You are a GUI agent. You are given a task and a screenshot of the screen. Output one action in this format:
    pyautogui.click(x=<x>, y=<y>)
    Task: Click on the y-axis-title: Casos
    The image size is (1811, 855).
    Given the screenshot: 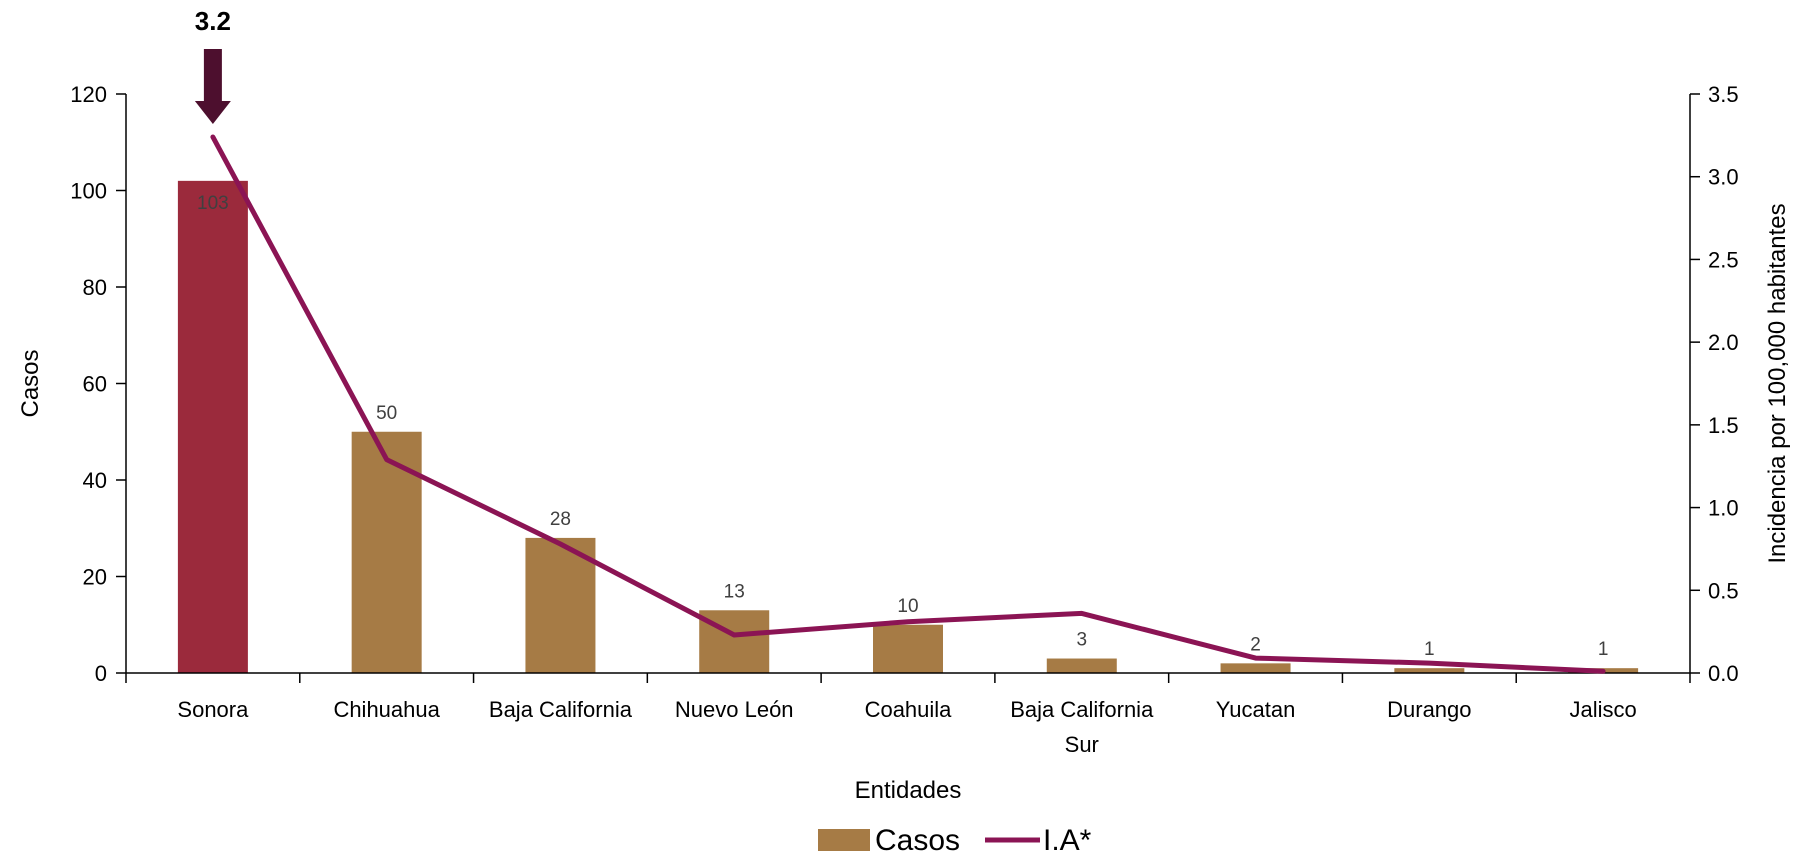 What is the action you would take?
    pyautogui.click(x=30, y=383)
    